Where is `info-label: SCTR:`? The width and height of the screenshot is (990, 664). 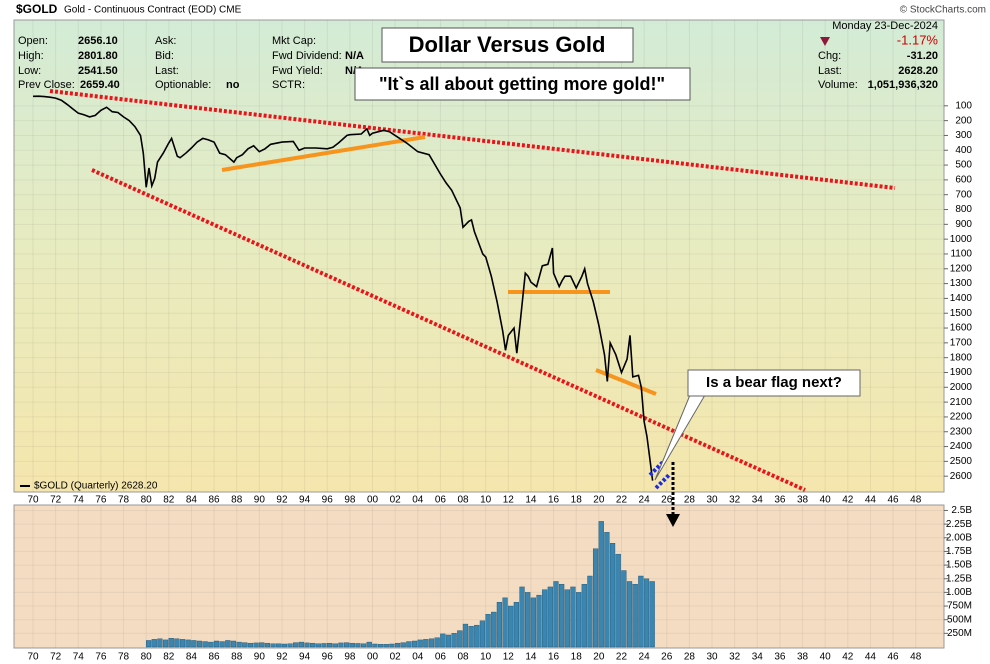
info-label: SCTR: is located at coordinates (288, 85).